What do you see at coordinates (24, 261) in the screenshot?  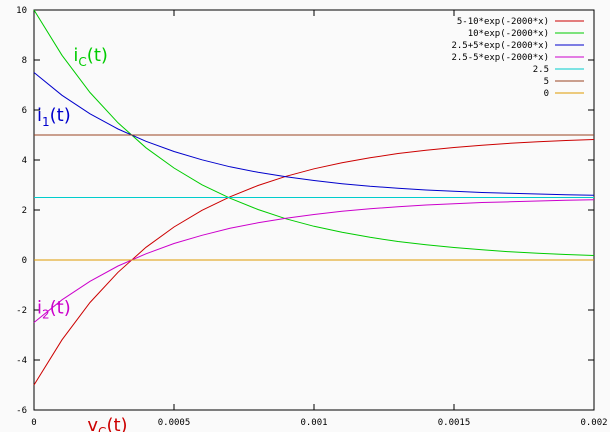 I see `y-tick-label: 0` at bounding box center [24, 261].